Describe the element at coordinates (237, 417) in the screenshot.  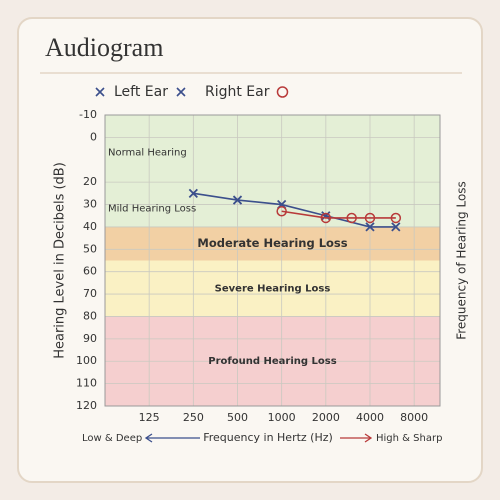
I see `x-tick-label: 500` at that location.